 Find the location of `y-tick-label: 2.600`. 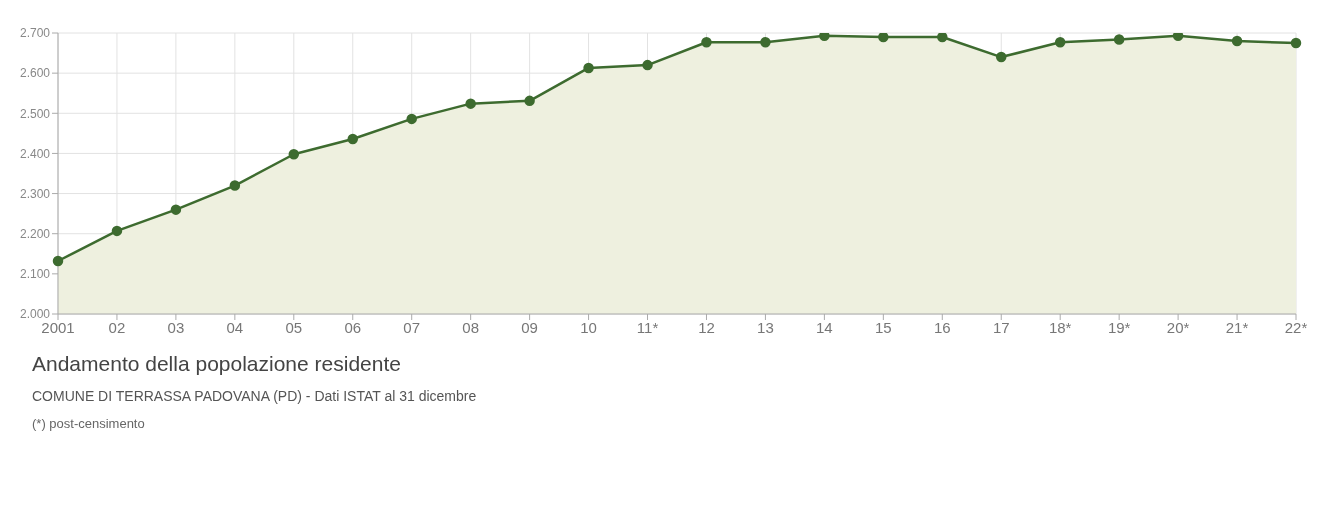

y-tick-label: 2.600 is located at coordinates (35, 73).